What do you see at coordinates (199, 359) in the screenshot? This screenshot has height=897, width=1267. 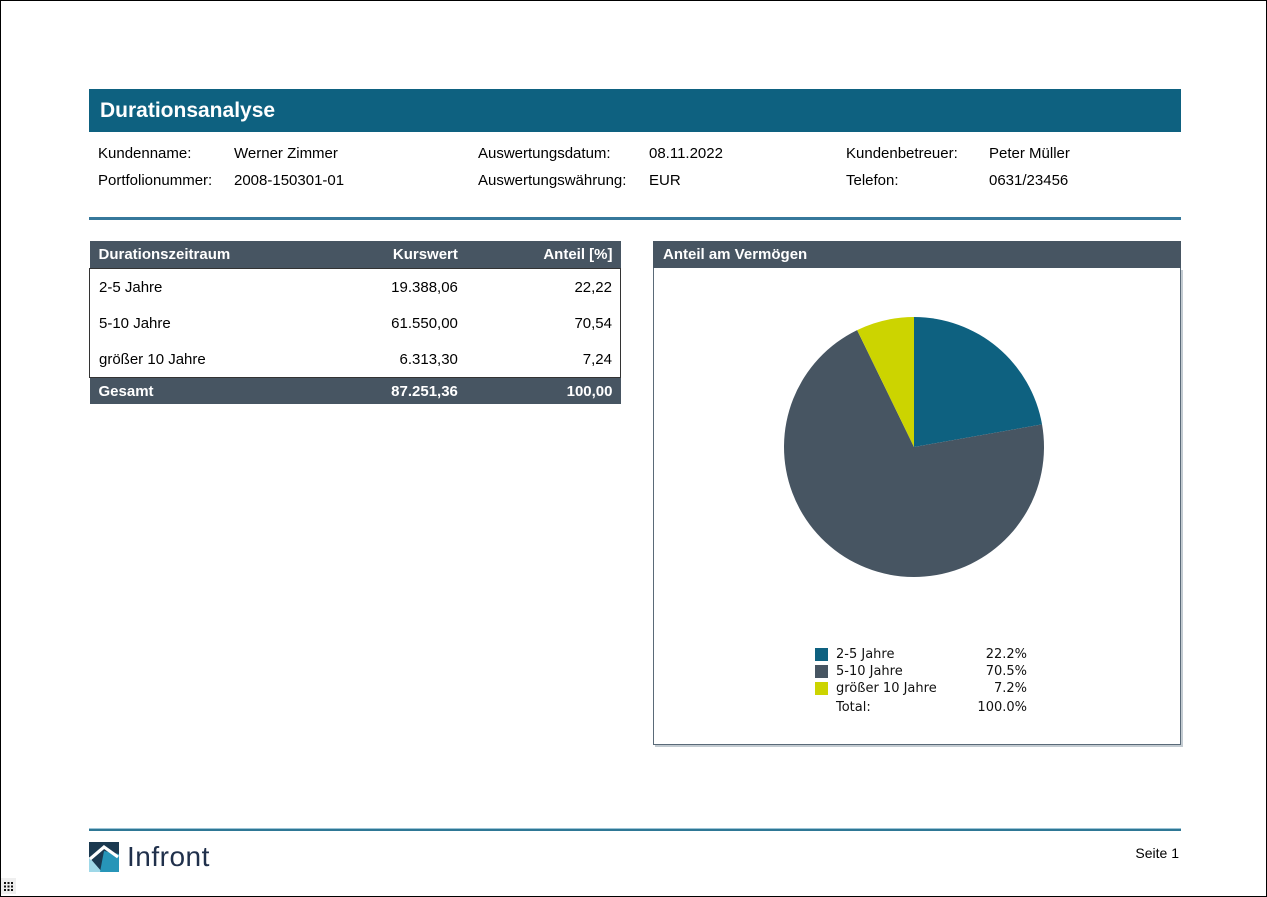 I see `cell-label: größer 10 Jahre` at bounding box center [199, 359].